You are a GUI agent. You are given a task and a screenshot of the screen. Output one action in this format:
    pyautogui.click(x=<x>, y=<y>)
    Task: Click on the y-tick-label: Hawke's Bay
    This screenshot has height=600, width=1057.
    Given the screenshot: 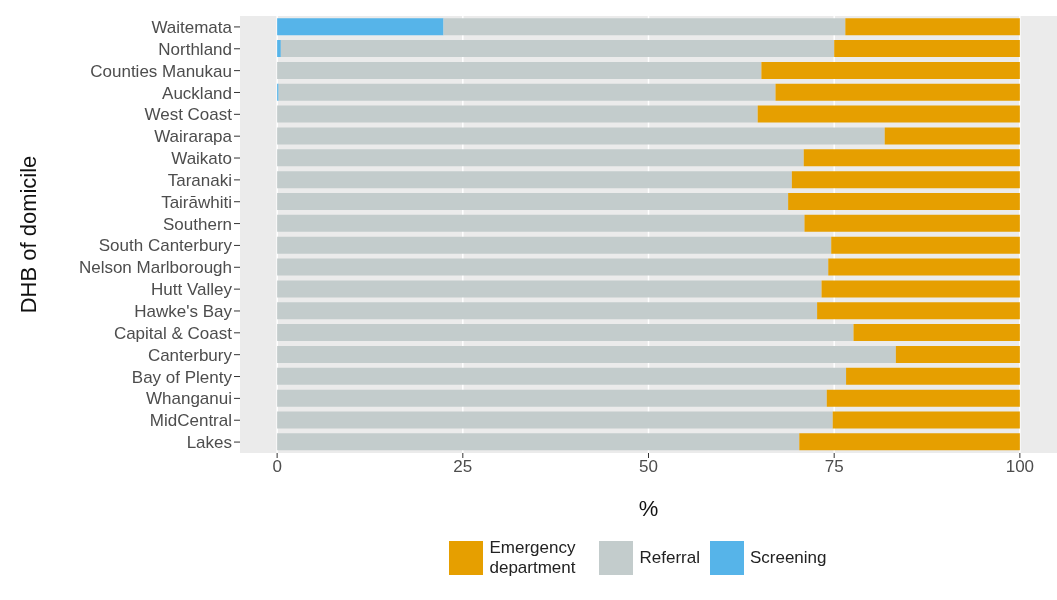 What is the action you would take?
    pyautogui.click(x=183, y=312)
    